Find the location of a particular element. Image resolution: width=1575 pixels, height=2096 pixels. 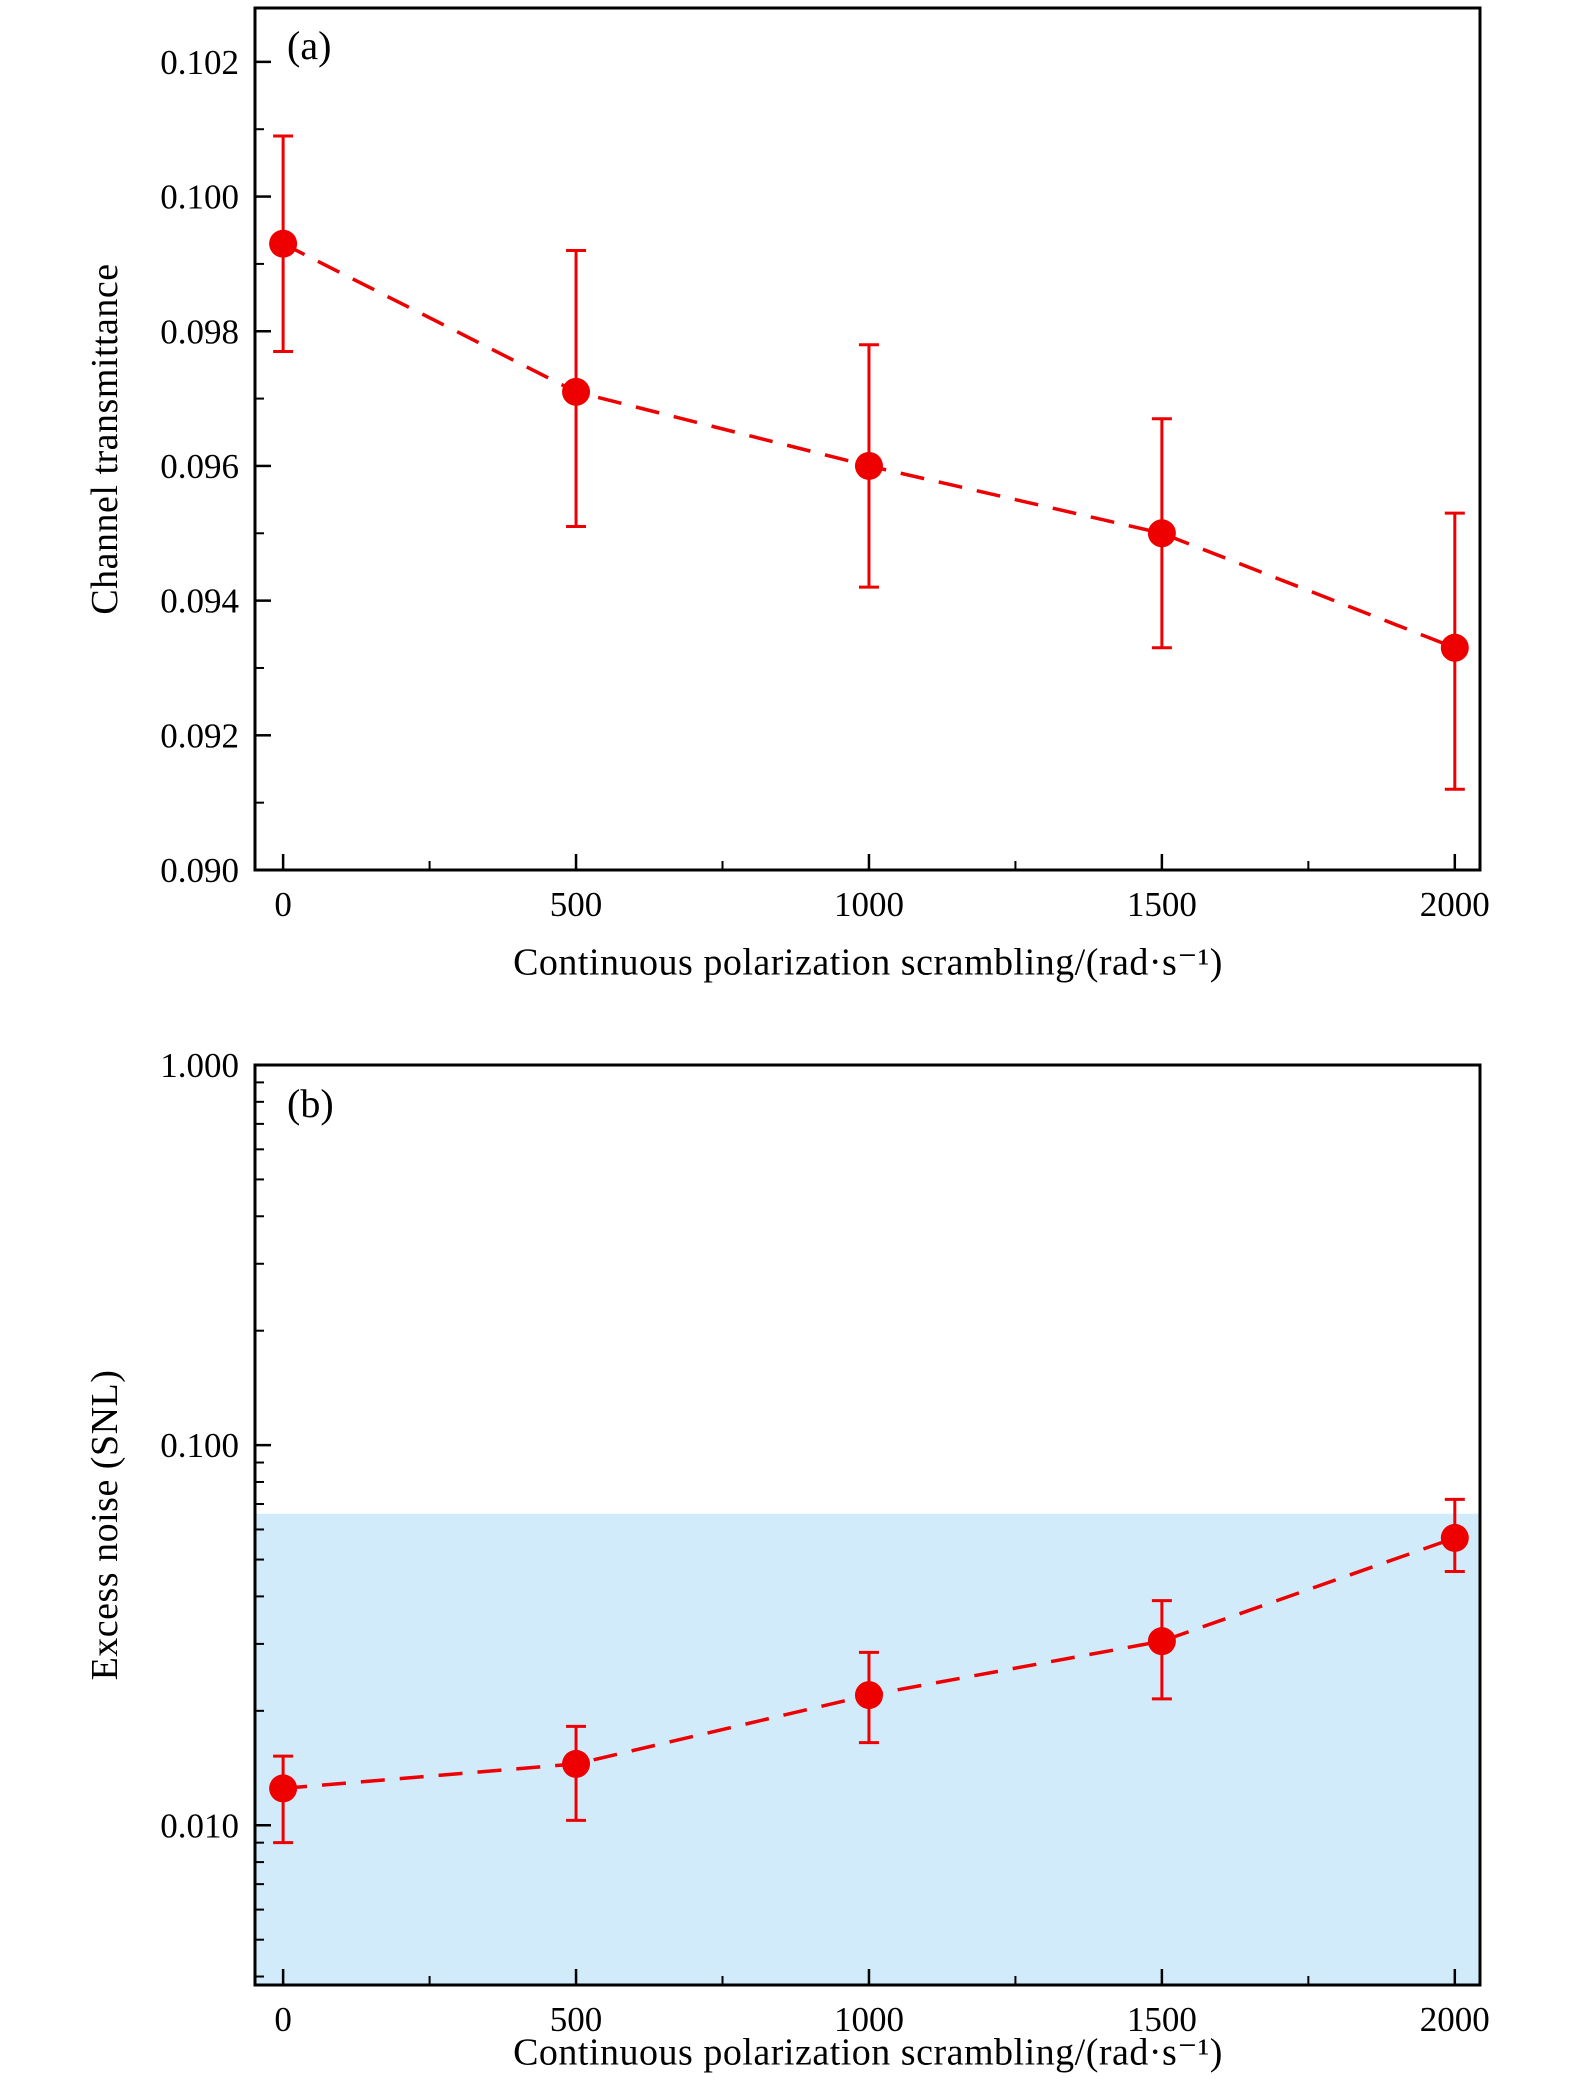

panel-a-letter: (a) is located at coordinates (309, 45).